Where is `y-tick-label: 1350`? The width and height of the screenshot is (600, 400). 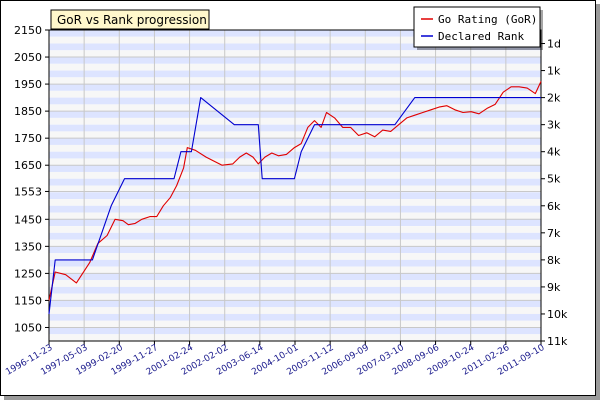 y-tick-label: 1350 is located at coordinates (28, 246).